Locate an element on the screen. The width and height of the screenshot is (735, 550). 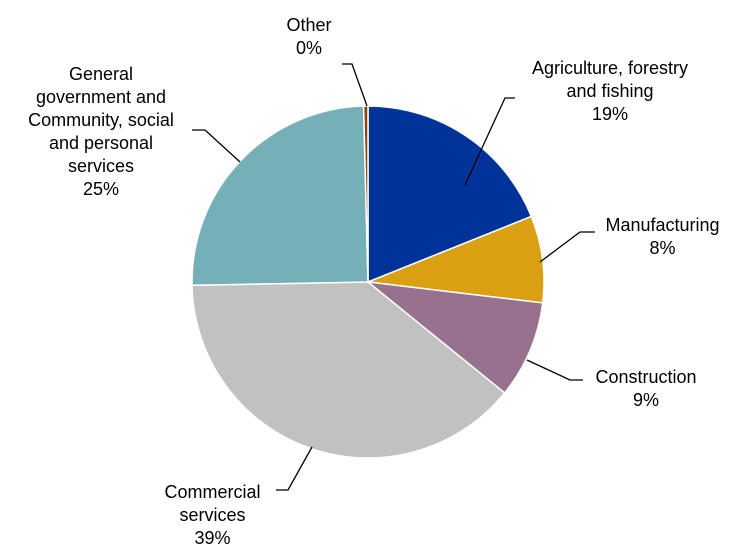
leader-line-construction is located at coordinates (554, 370).